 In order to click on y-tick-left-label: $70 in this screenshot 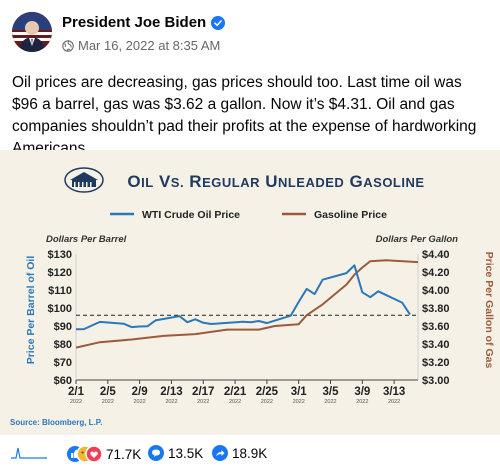, I will do `click(63, 363)`.